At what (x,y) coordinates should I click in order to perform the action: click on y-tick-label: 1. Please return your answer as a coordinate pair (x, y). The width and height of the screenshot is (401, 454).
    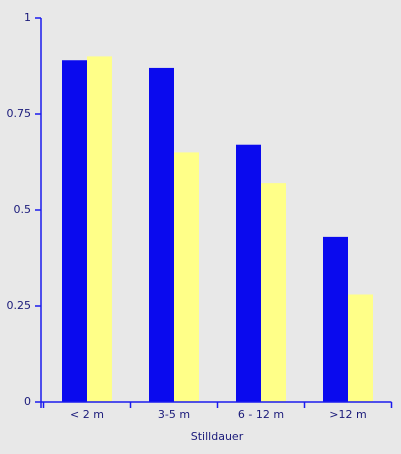
    Looking at the image, I should click on (27, 17).